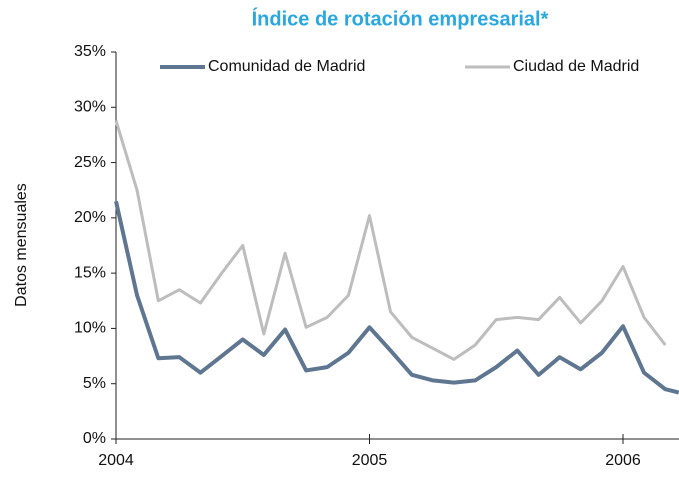 This screenshot has width=679, height=479. What do you see at coordinates (623, 460) in the screenshot?
I see `x-tick-label: 2006` at bounding box center [623, 460].